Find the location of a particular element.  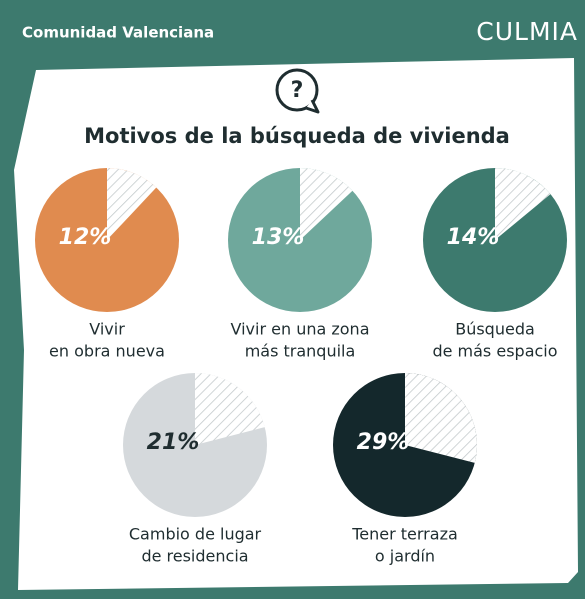

value-label: 29% is located at coordinates (383, 442).